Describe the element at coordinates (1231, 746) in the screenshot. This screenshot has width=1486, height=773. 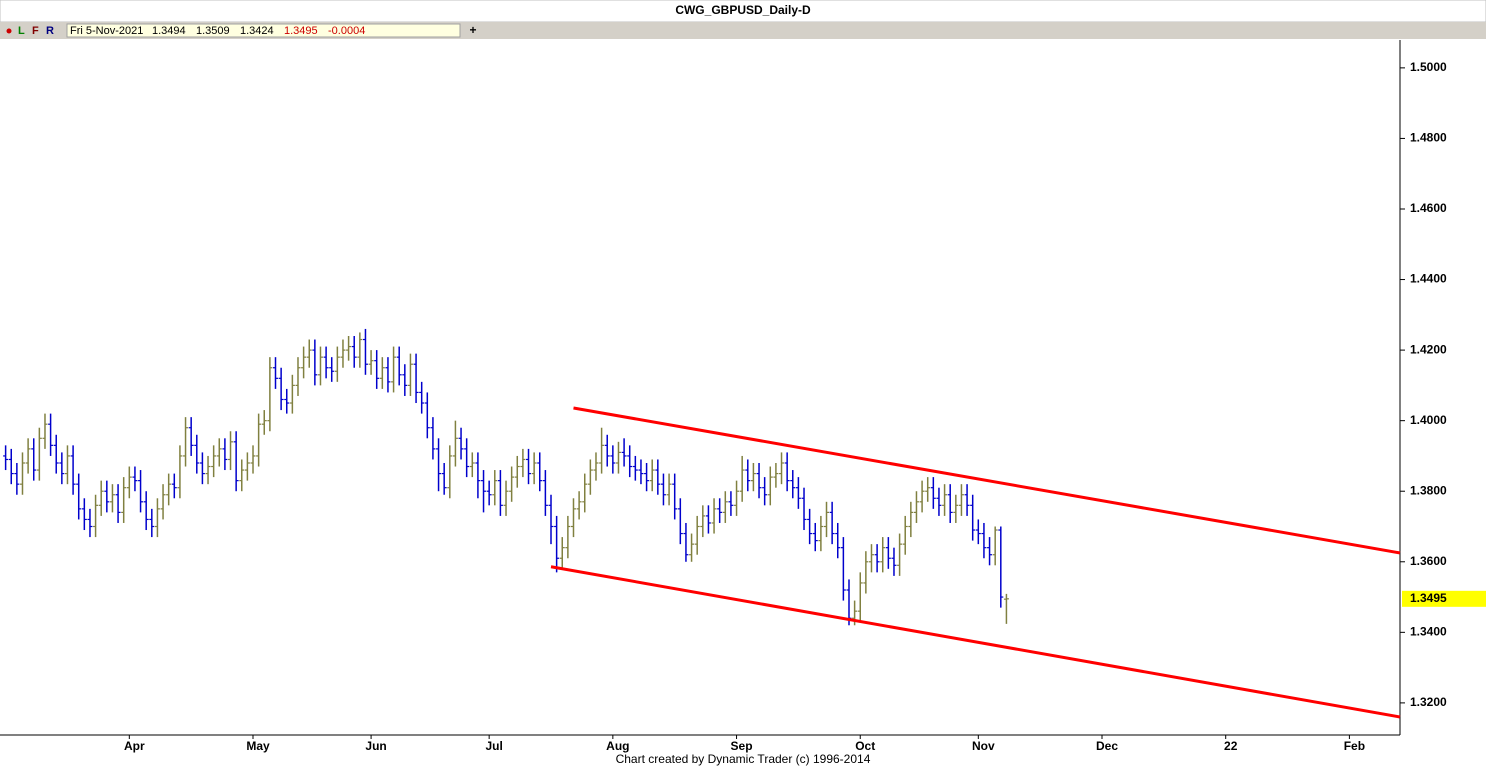
I see `x-tick-label: 22` at that location.